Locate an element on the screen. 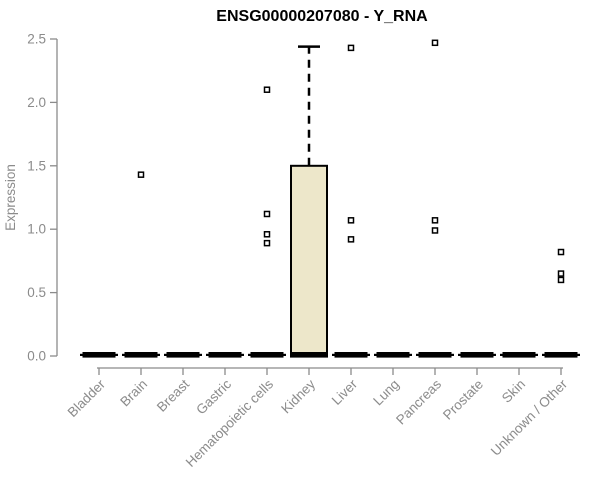  x-tick-label: Gastric is located at coordinates (213, 396).